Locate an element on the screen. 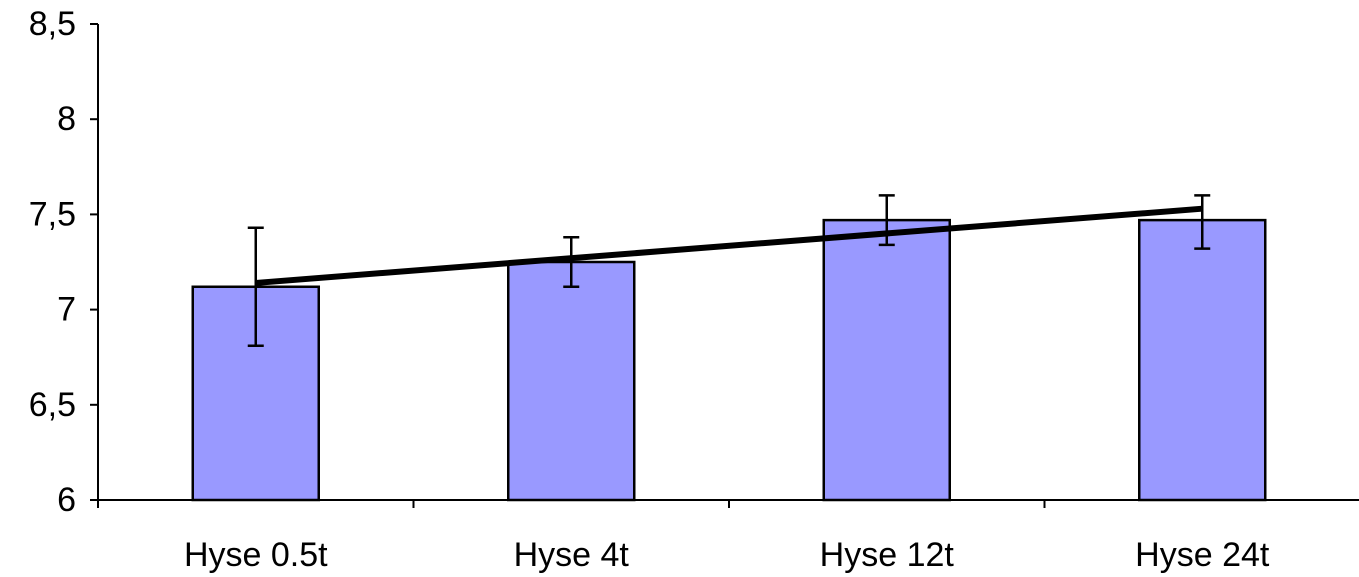 The height and width of the screenshot is (577, 1359). y-tick-label: 6,5 is located at coordinates (52, 405).